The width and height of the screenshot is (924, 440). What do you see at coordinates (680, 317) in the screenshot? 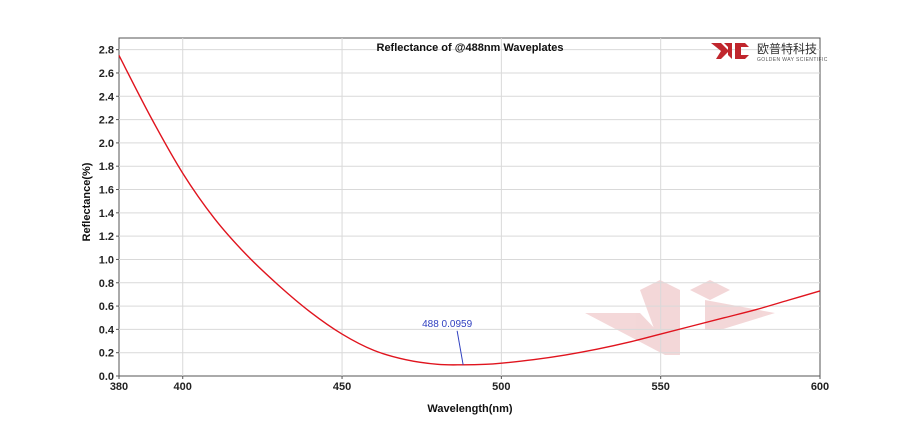
I see `watermark` at bounding box center [680, 317].